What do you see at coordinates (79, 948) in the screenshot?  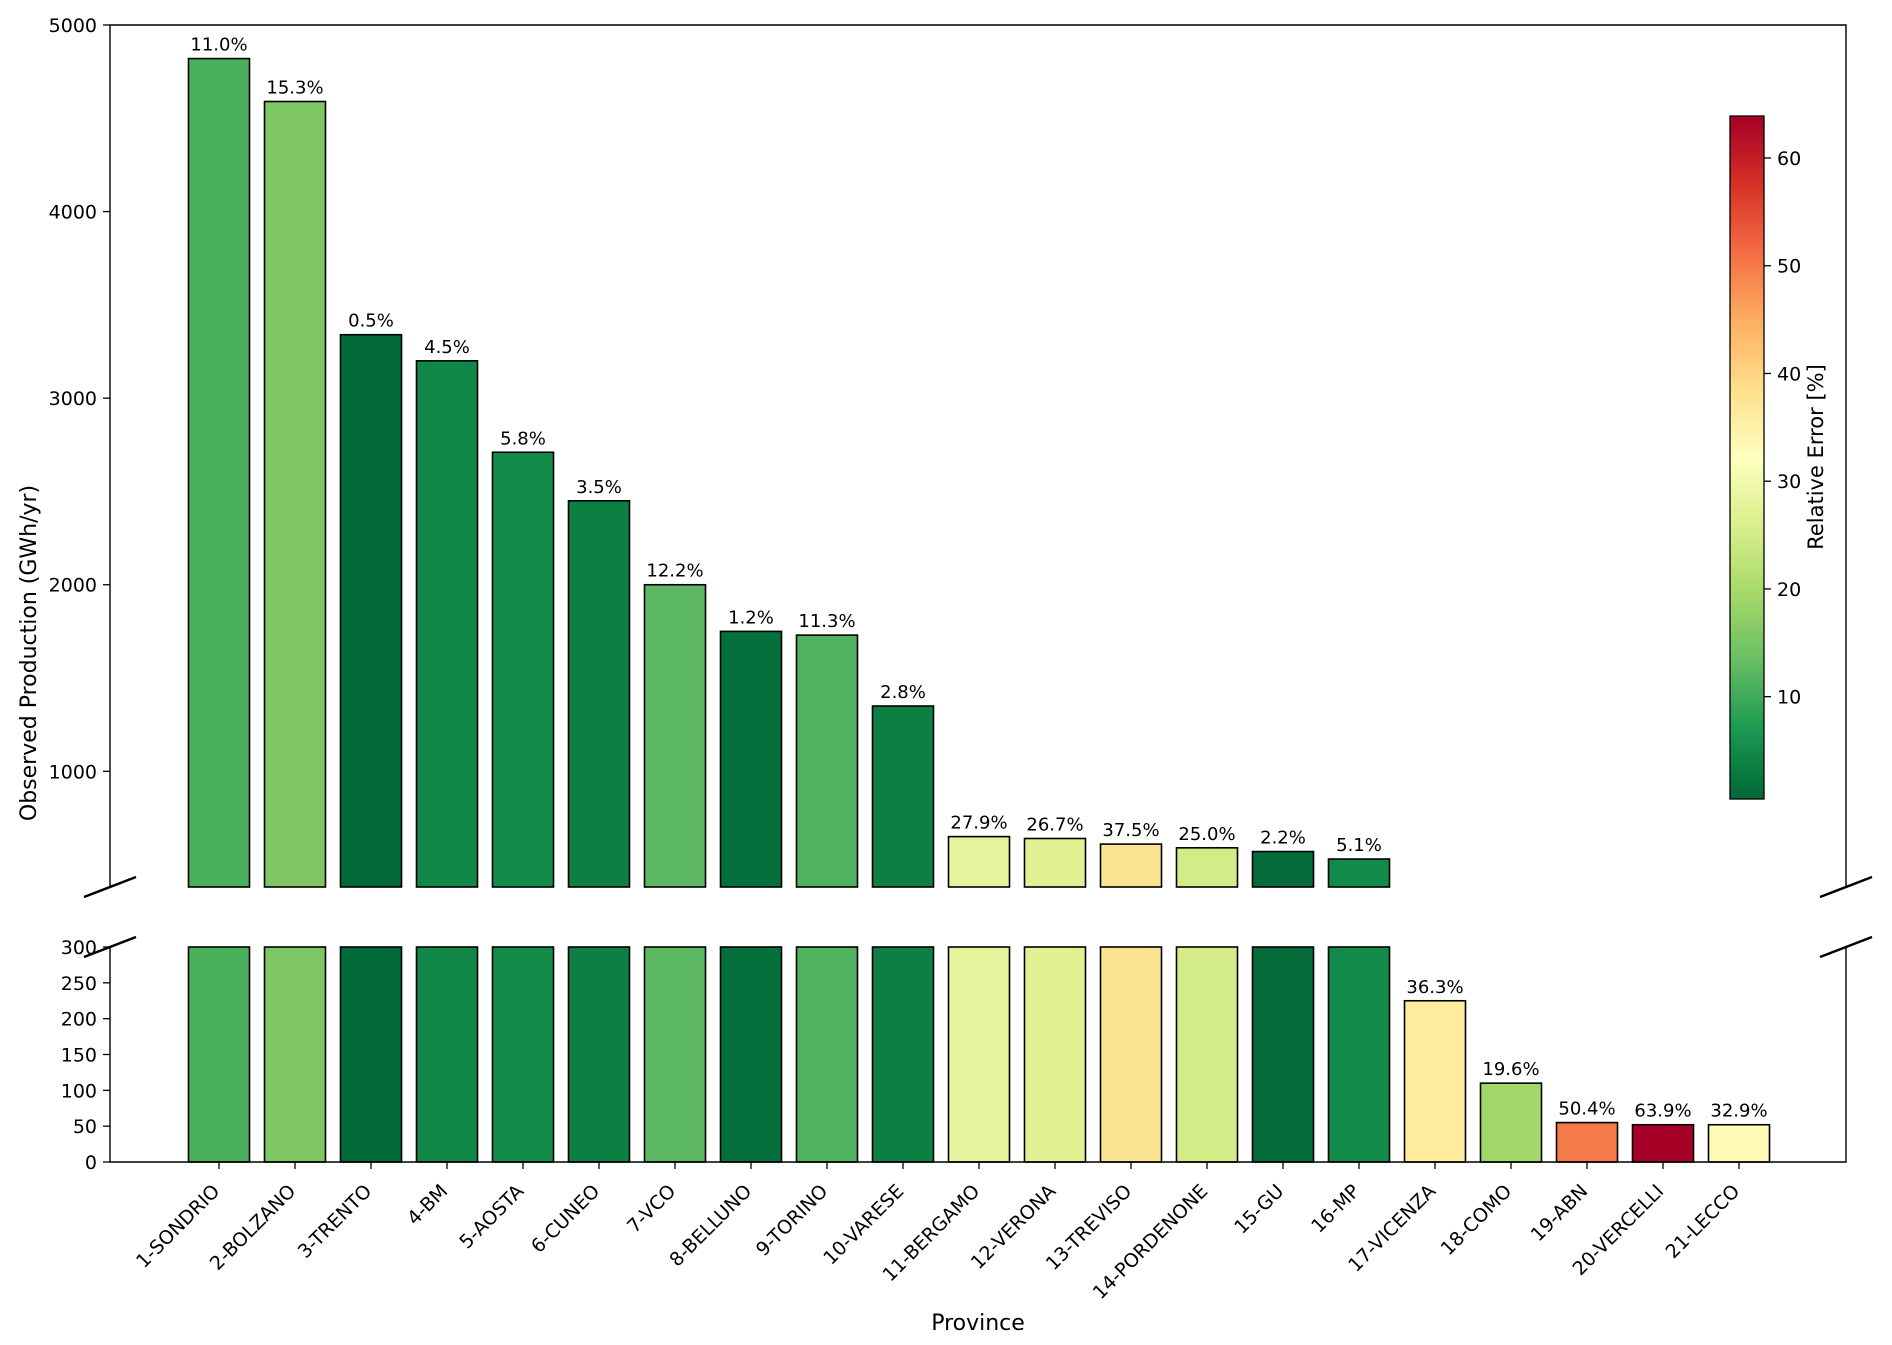 I see `y-tick-label-lower: 300` at bounding box center [79, 948].